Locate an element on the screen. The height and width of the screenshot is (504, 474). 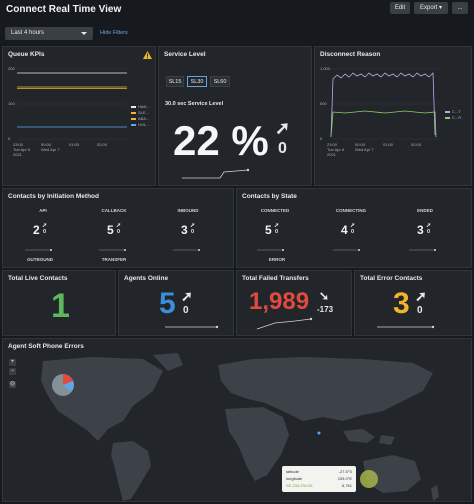
error-contacts-value: 3 is located at coordinates (401, 303).